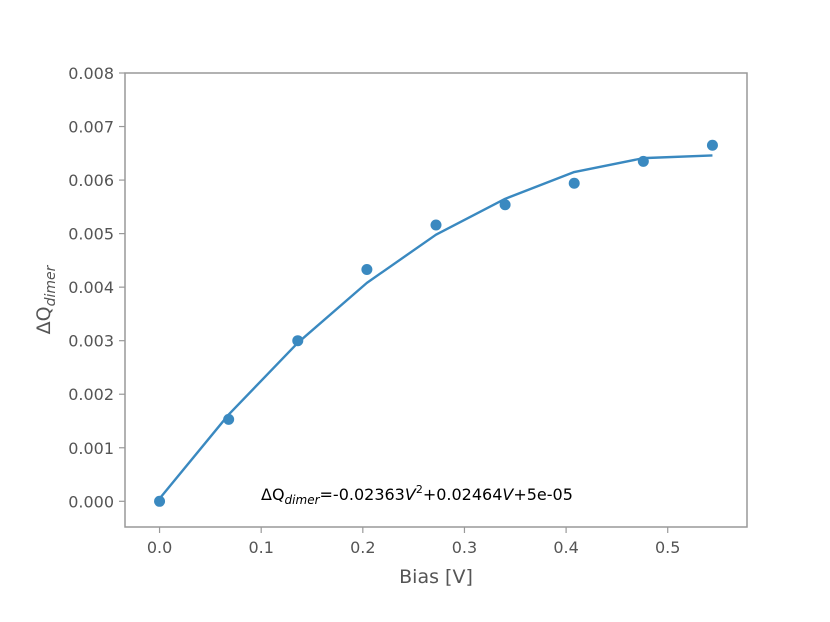 The image size is (830, 622). Describe the element at coordinates (413, 542) in the screenshot. I see `x-axis: 0.0 0.1 0.2 0.3 0.4 0.5` at that location.